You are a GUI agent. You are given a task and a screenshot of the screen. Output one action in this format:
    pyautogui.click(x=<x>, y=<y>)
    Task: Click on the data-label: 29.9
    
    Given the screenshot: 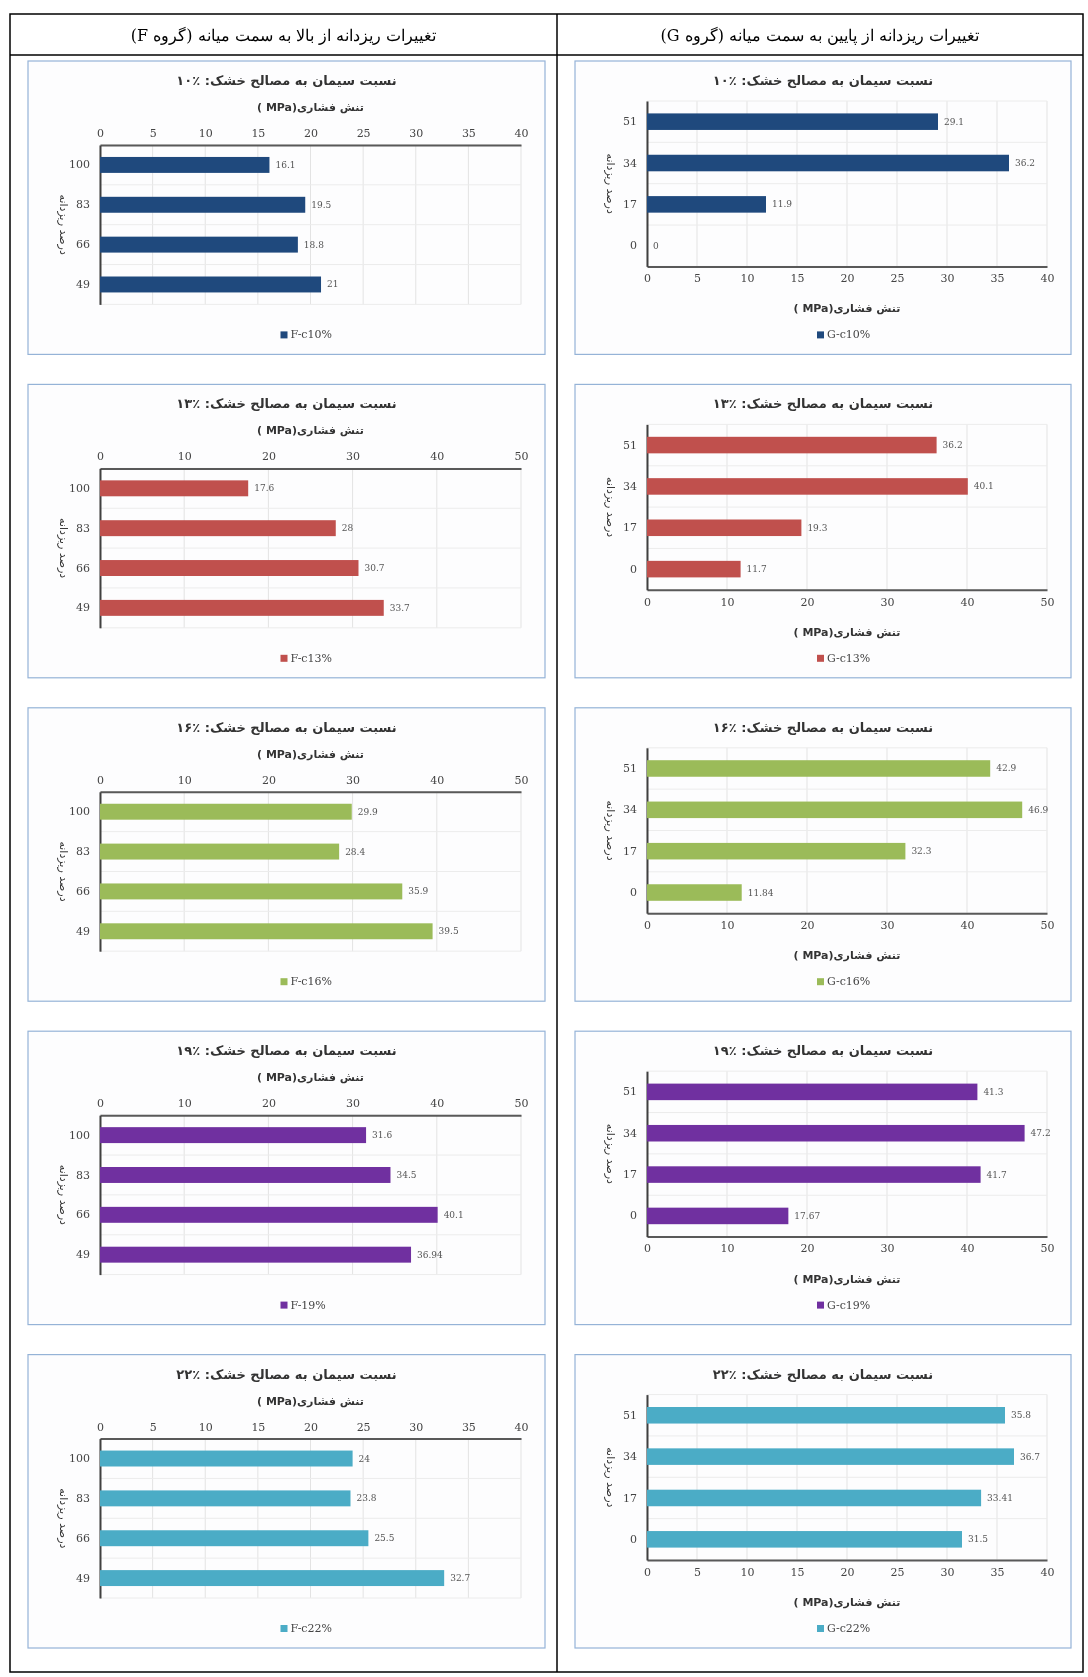 What is the action you would take?
    pyautogui.click(x=368, y=811)
    